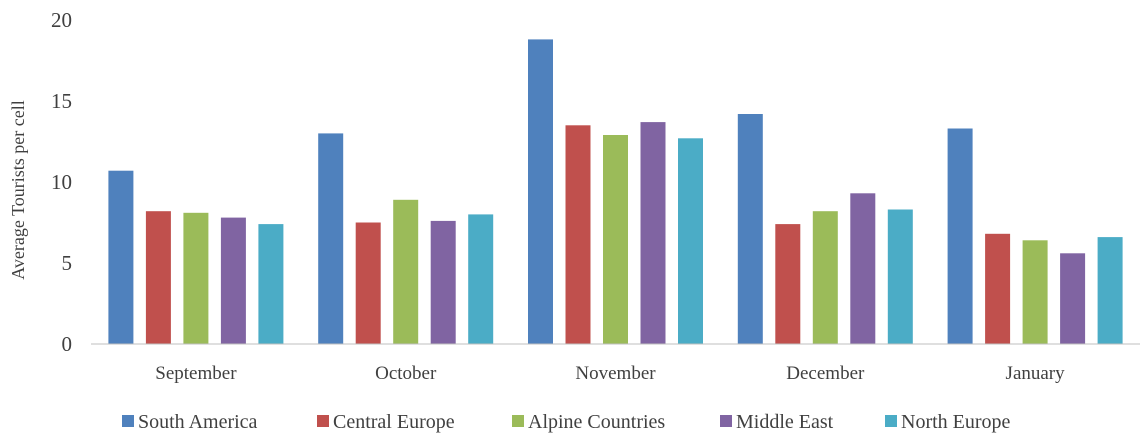 This screenshot has height=434, width=1148. Describe the element at coordinates (67, 263) in the screenshot. I see `y-tick-label: 5` at that location.